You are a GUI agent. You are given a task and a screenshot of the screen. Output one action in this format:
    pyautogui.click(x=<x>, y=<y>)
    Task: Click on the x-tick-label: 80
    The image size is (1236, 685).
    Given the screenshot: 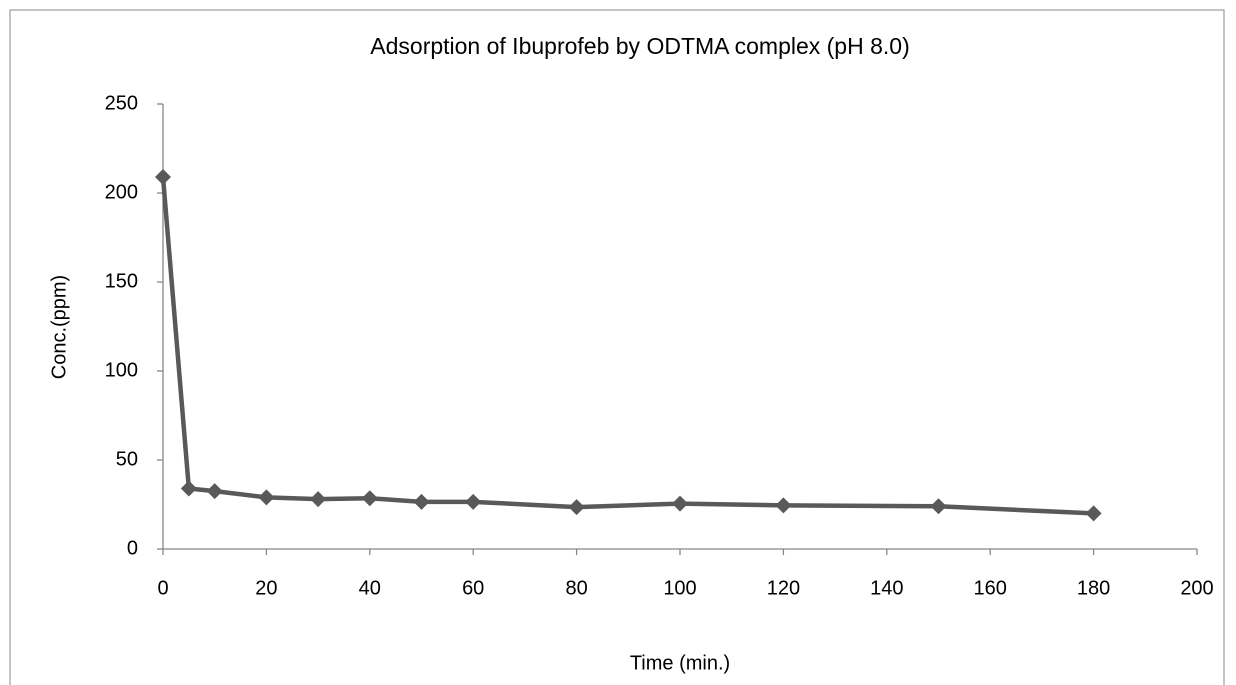 What is the action you would take?
    pyautogui.click(x=576, y=588)
    